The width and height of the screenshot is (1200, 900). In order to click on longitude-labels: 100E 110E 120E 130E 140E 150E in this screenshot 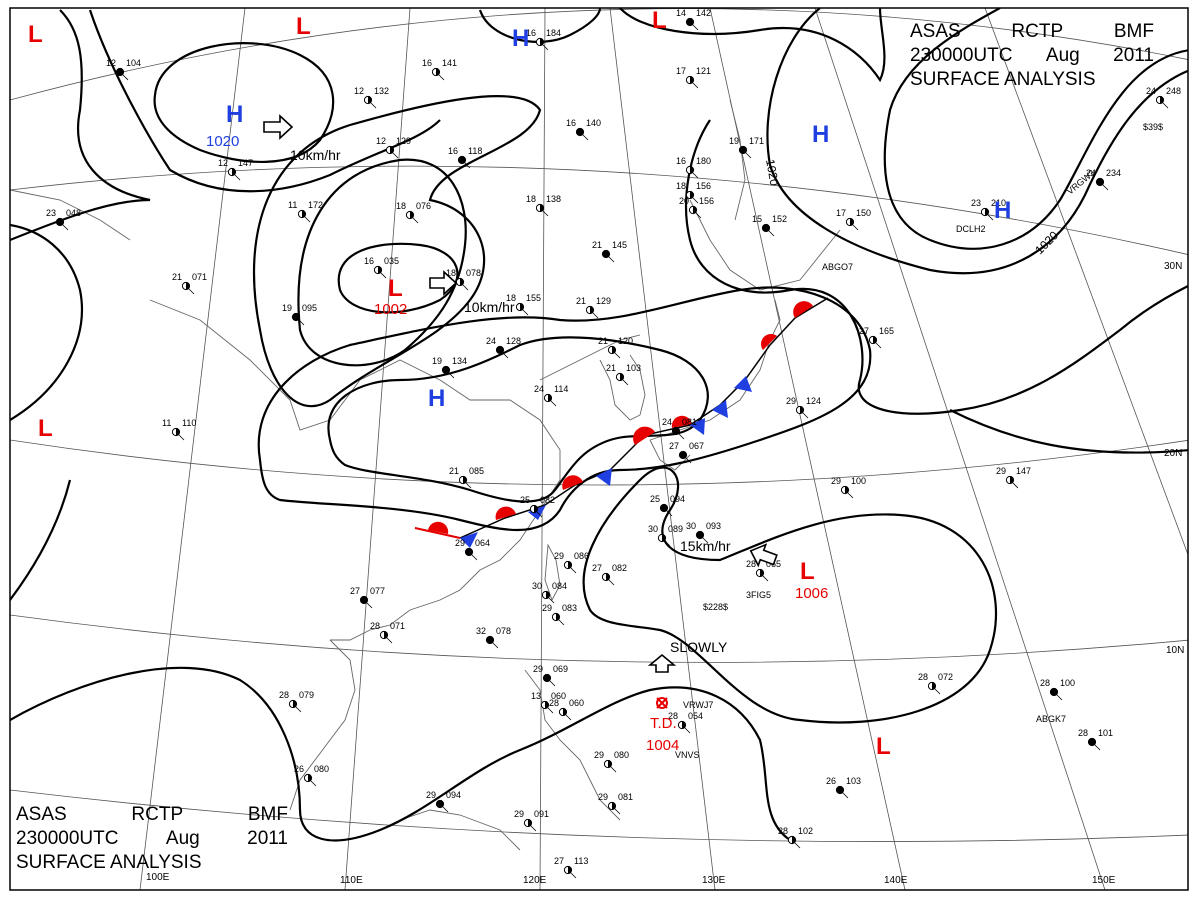, I will do `click(631, 879)`.